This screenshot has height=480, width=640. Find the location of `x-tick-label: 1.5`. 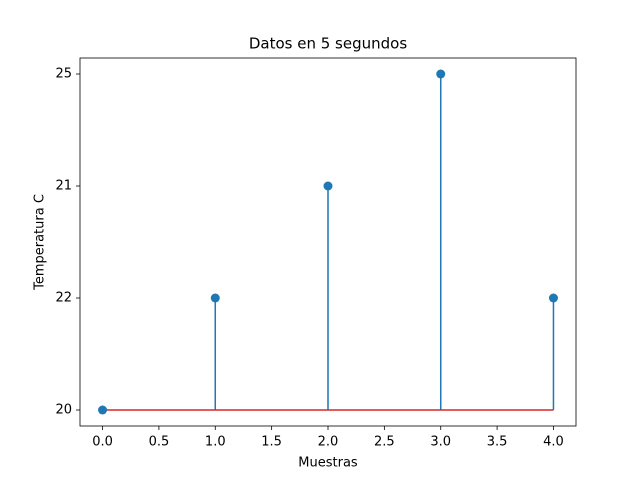

x-tick-label: 1.5 is located at coordinates (271, 442).